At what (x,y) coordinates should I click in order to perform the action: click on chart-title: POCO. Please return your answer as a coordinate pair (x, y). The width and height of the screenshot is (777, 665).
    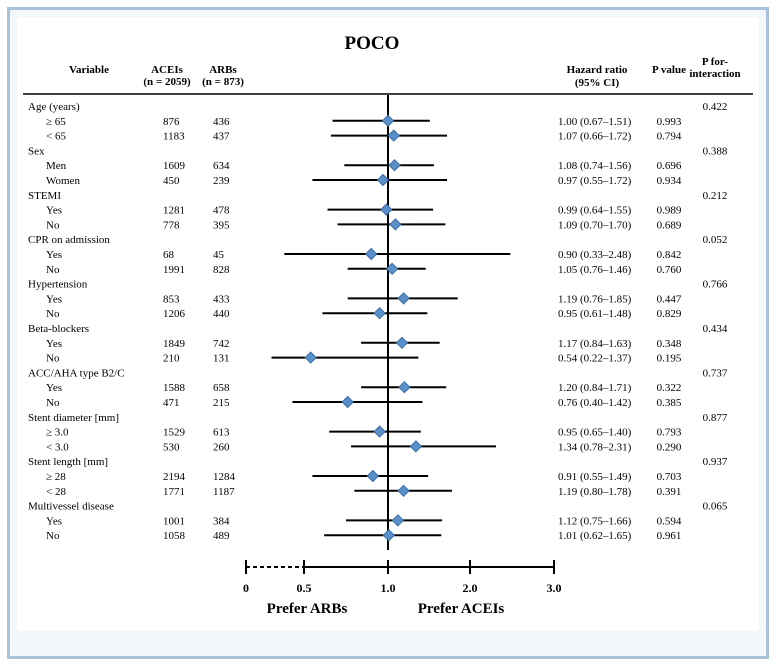
    Looking at the image, I should click on (372, 43).